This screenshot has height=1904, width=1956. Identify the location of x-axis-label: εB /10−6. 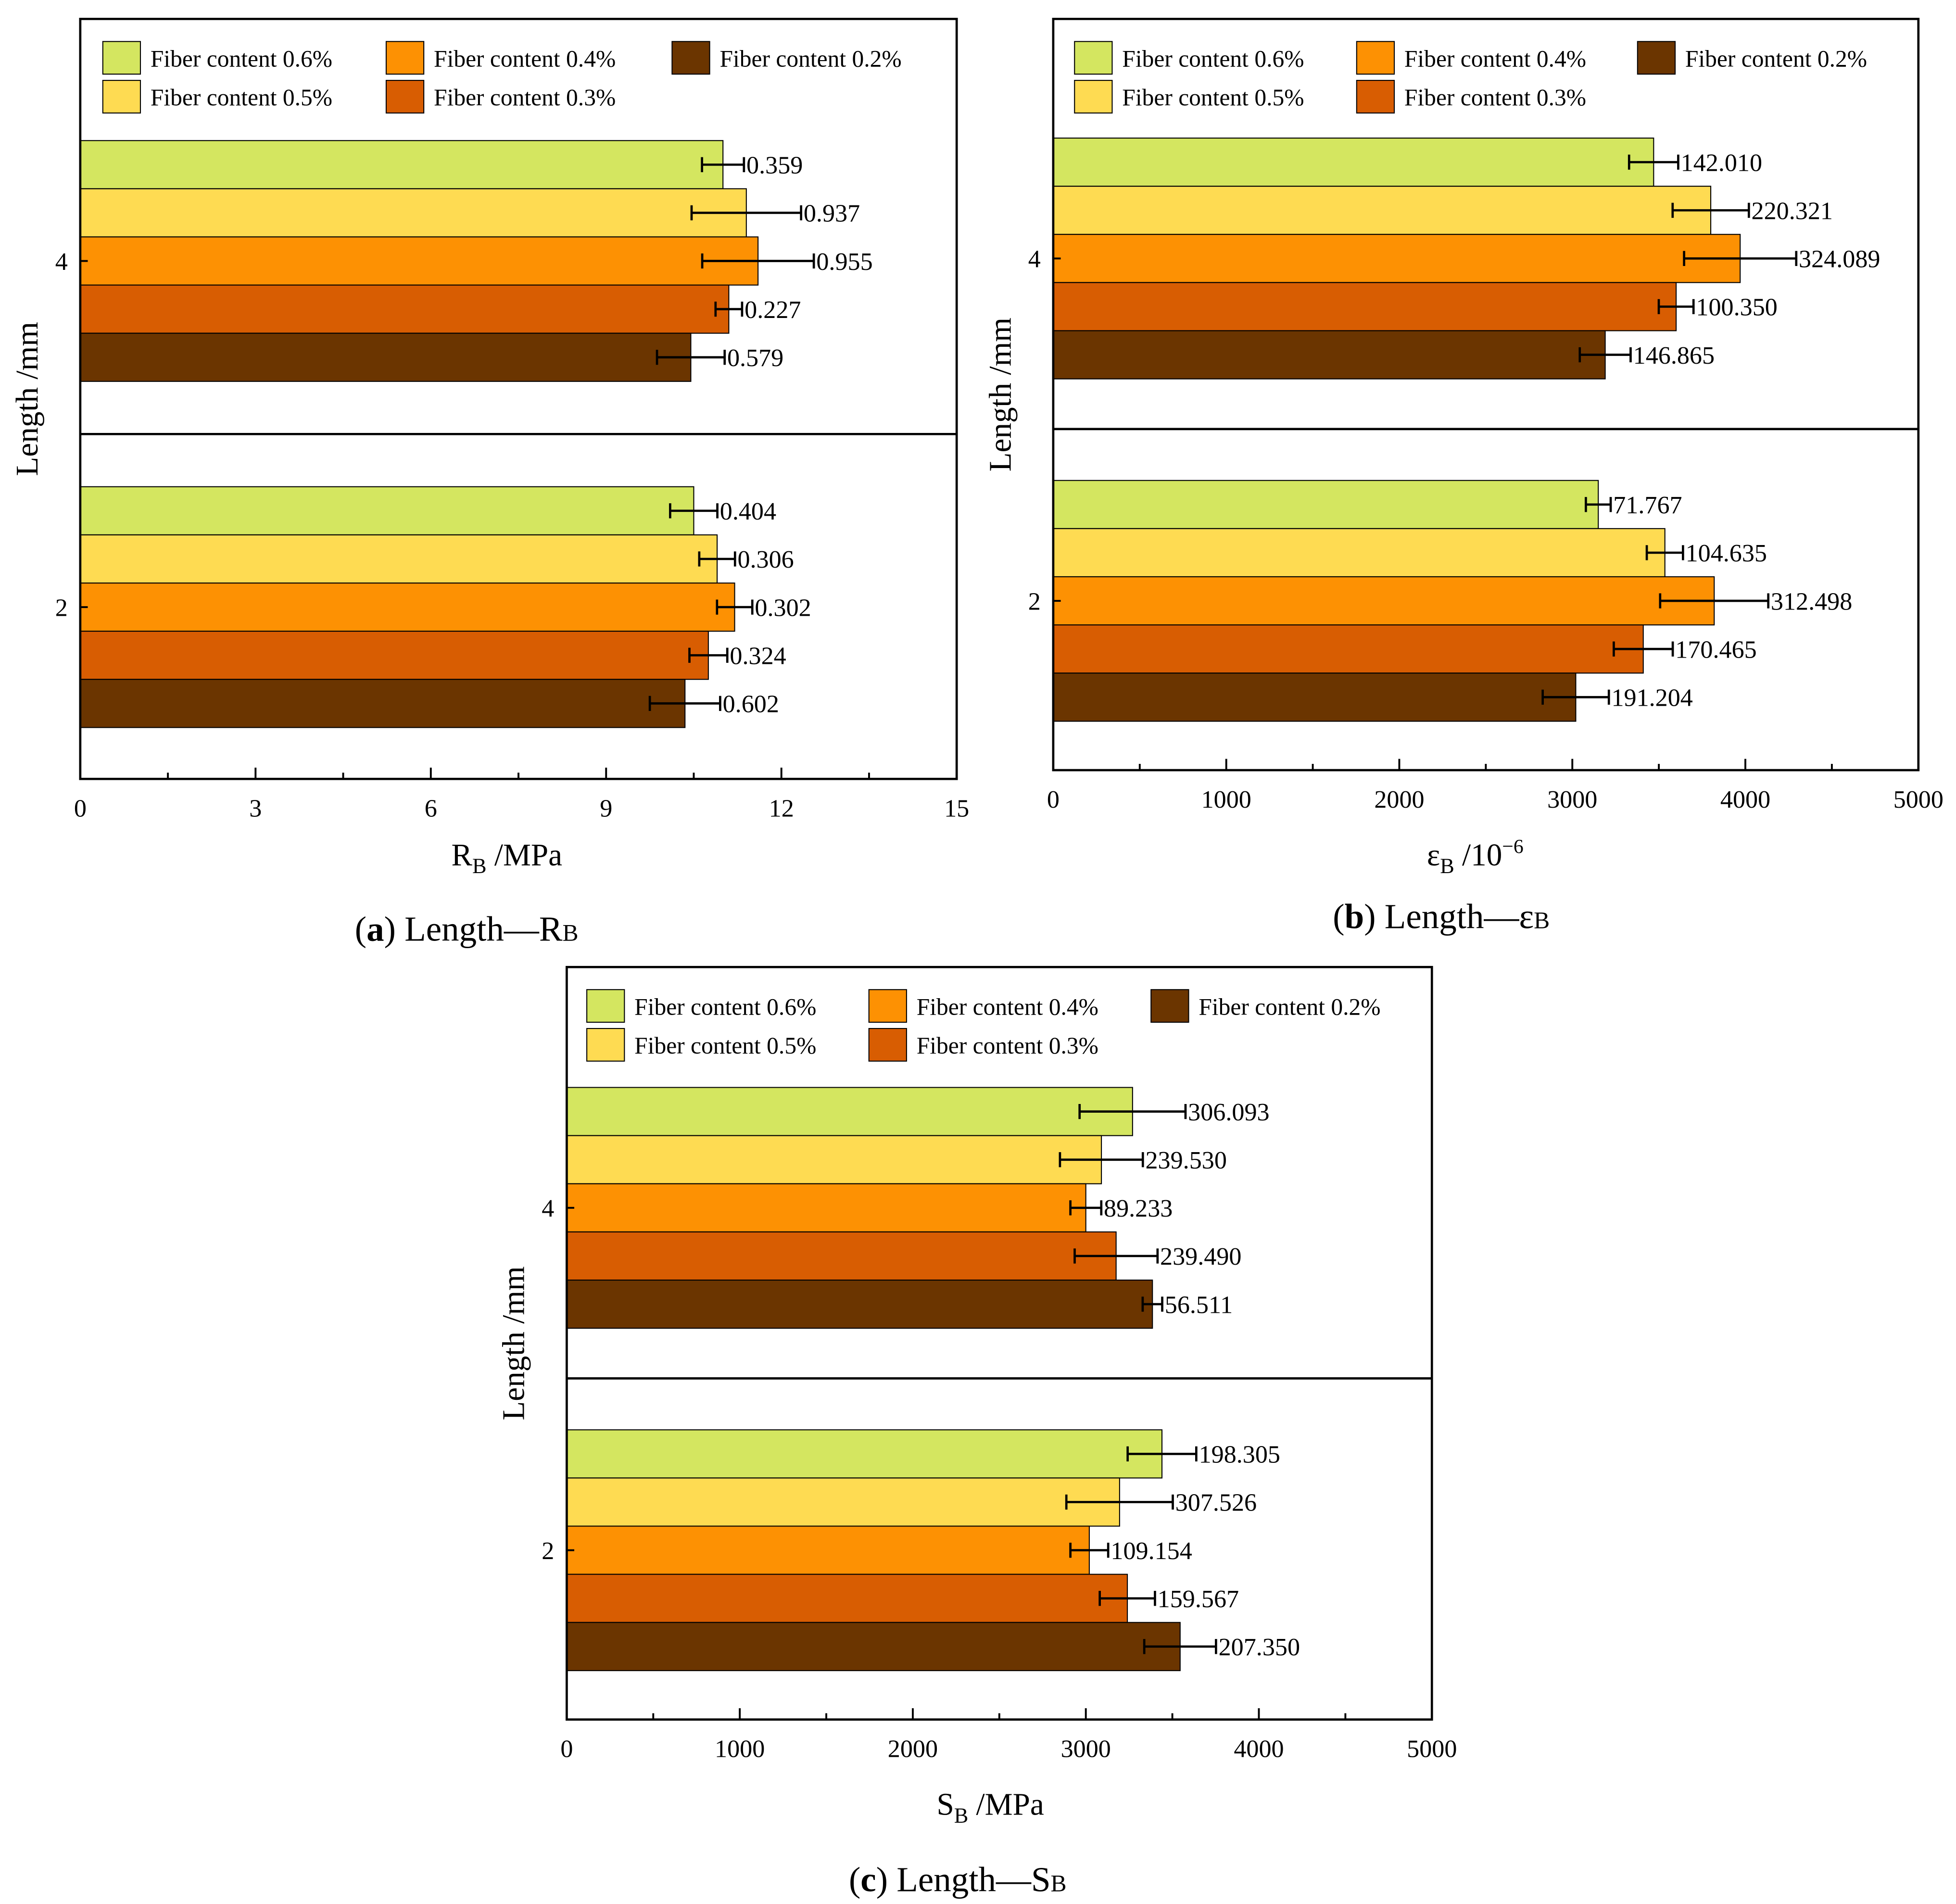
(1475, 857).